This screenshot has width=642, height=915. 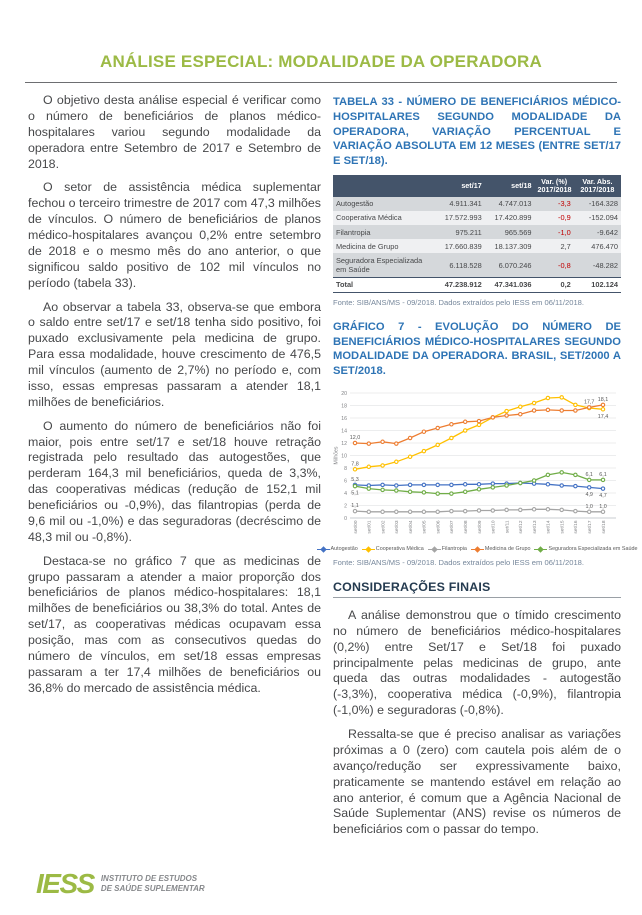 I want to click on svg-text: 0, so click(x=345, y=519).